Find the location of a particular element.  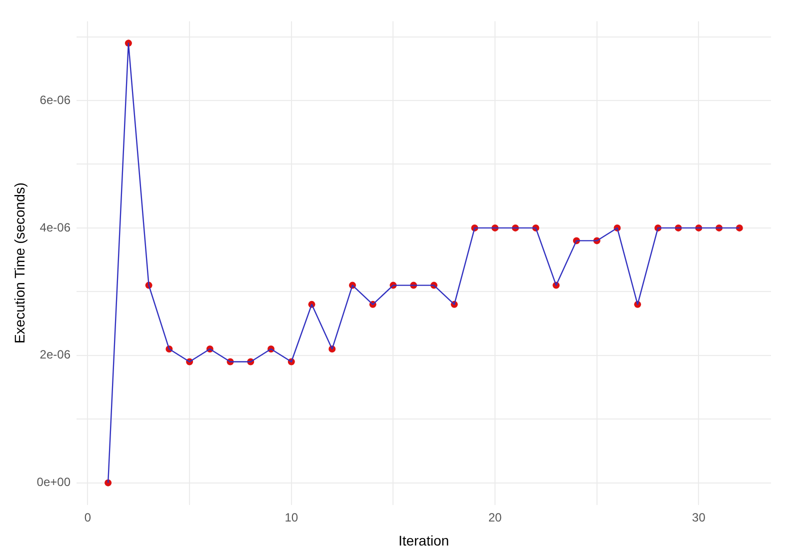

x-tick-label: 0 is located at coordinates (88, 517).